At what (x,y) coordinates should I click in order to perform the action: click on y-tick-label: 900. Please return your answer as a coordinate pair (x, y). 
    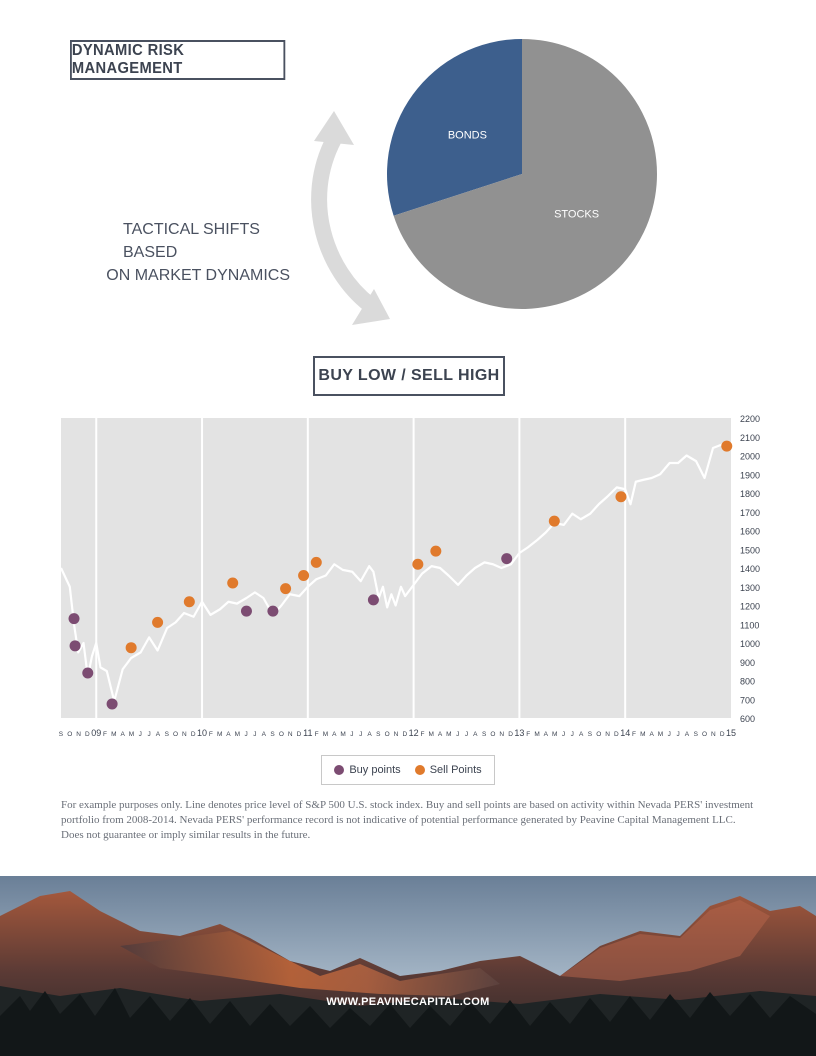
    Looking at the image, I should click on (747, 663).